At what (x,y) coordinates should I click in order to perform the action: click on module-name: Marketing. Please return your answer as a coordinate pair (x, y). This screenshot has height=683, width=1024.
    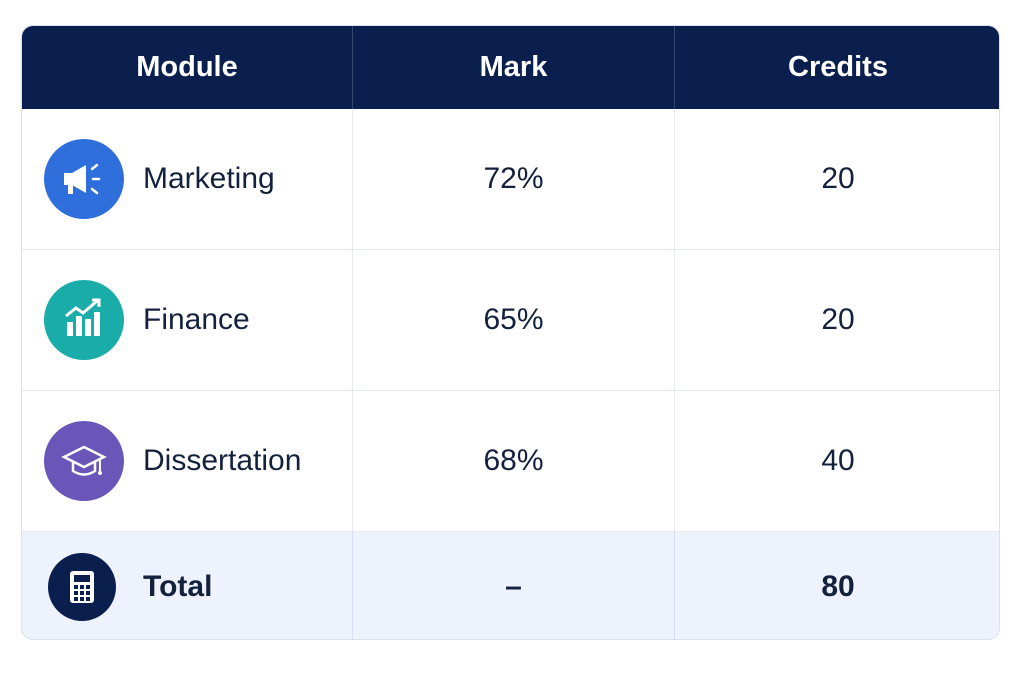
    Looking at the image, I should click on (209, 178).